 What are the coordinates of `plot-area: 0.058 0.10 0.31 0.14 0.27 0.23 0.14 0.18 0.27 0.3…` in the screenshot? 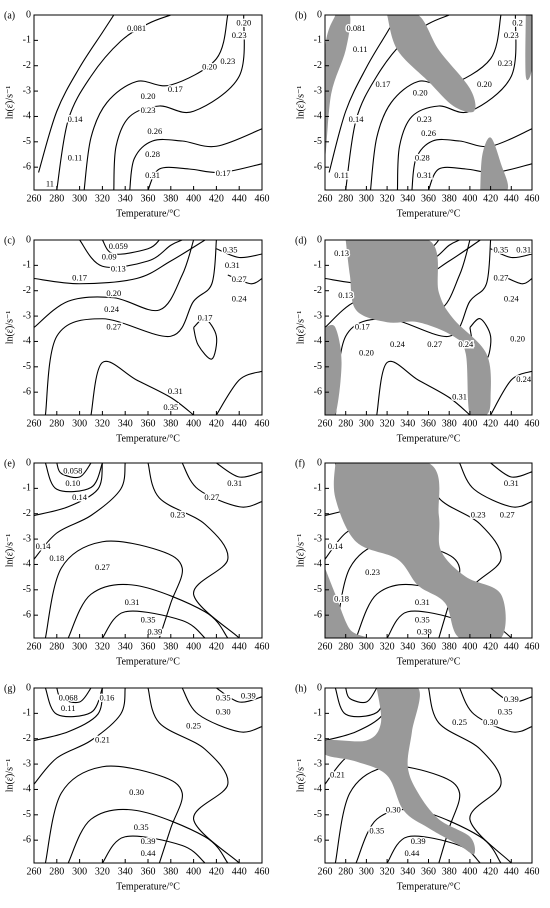 It's located at (148, 550).